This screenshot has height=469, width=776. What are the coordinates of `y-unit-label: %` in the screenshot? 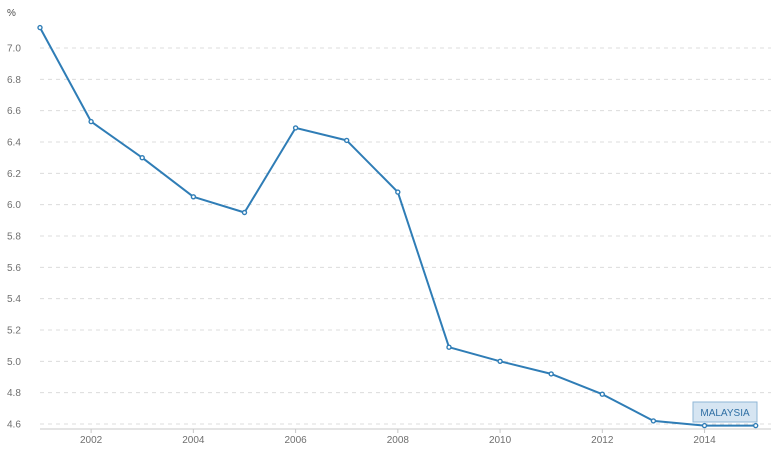 It's located at (11, 13).